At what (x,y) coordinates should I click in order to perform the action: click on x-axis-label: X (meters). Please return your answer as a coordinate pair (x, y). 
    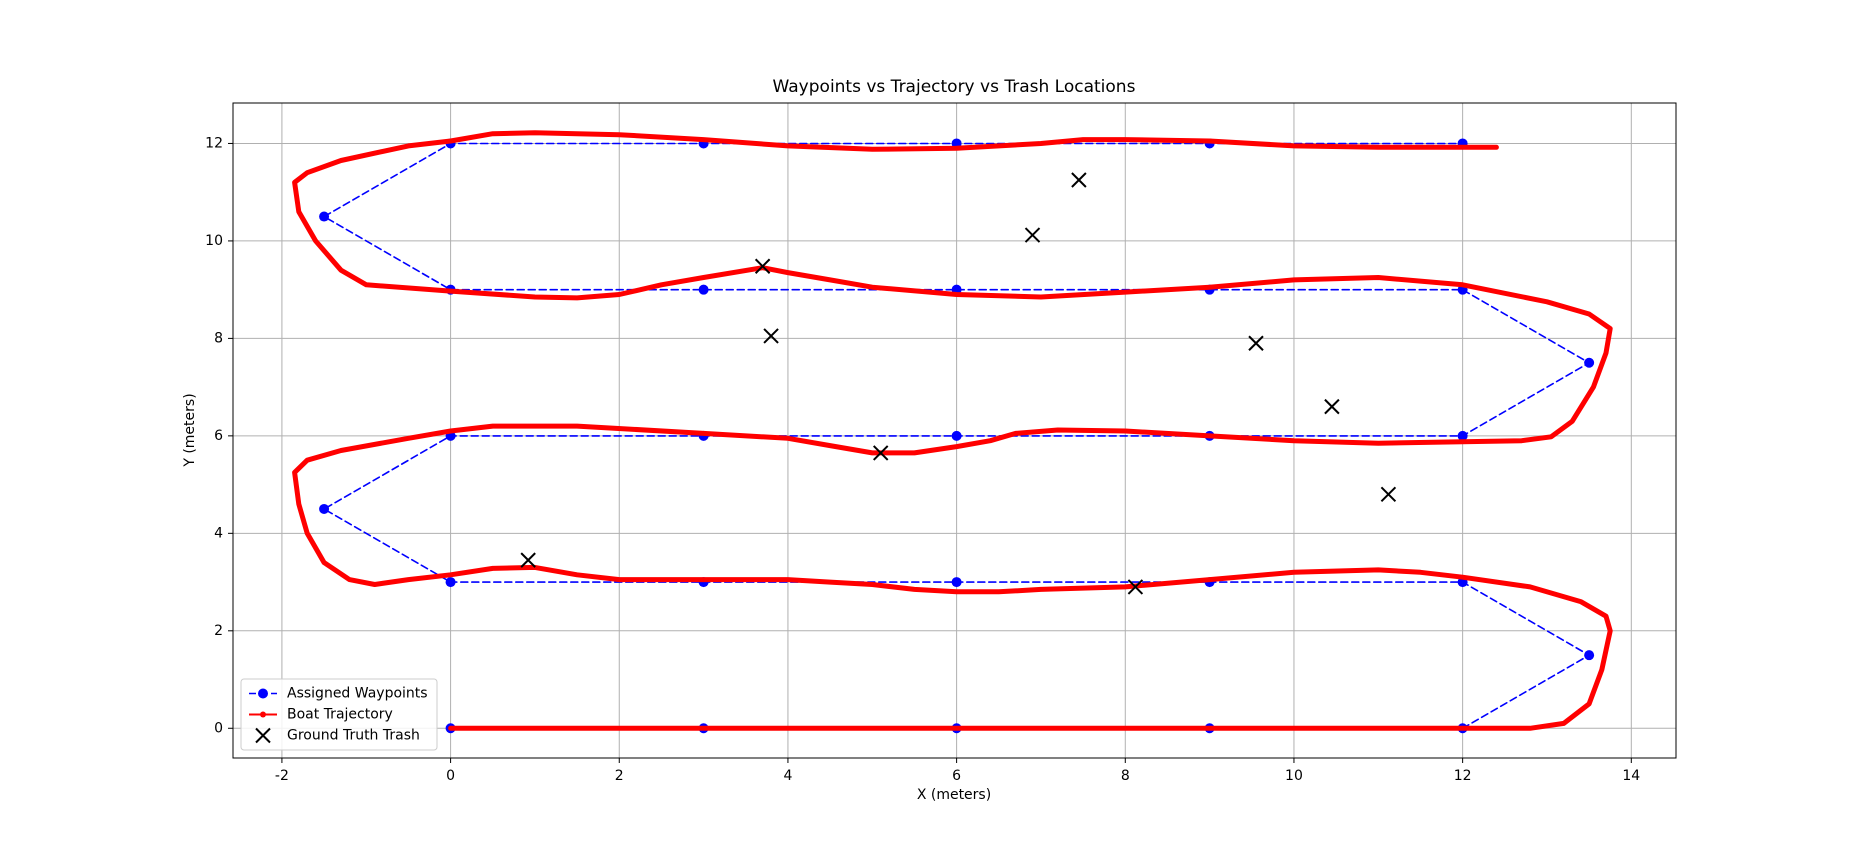
    Looking at the image, I should click on (954, 795).